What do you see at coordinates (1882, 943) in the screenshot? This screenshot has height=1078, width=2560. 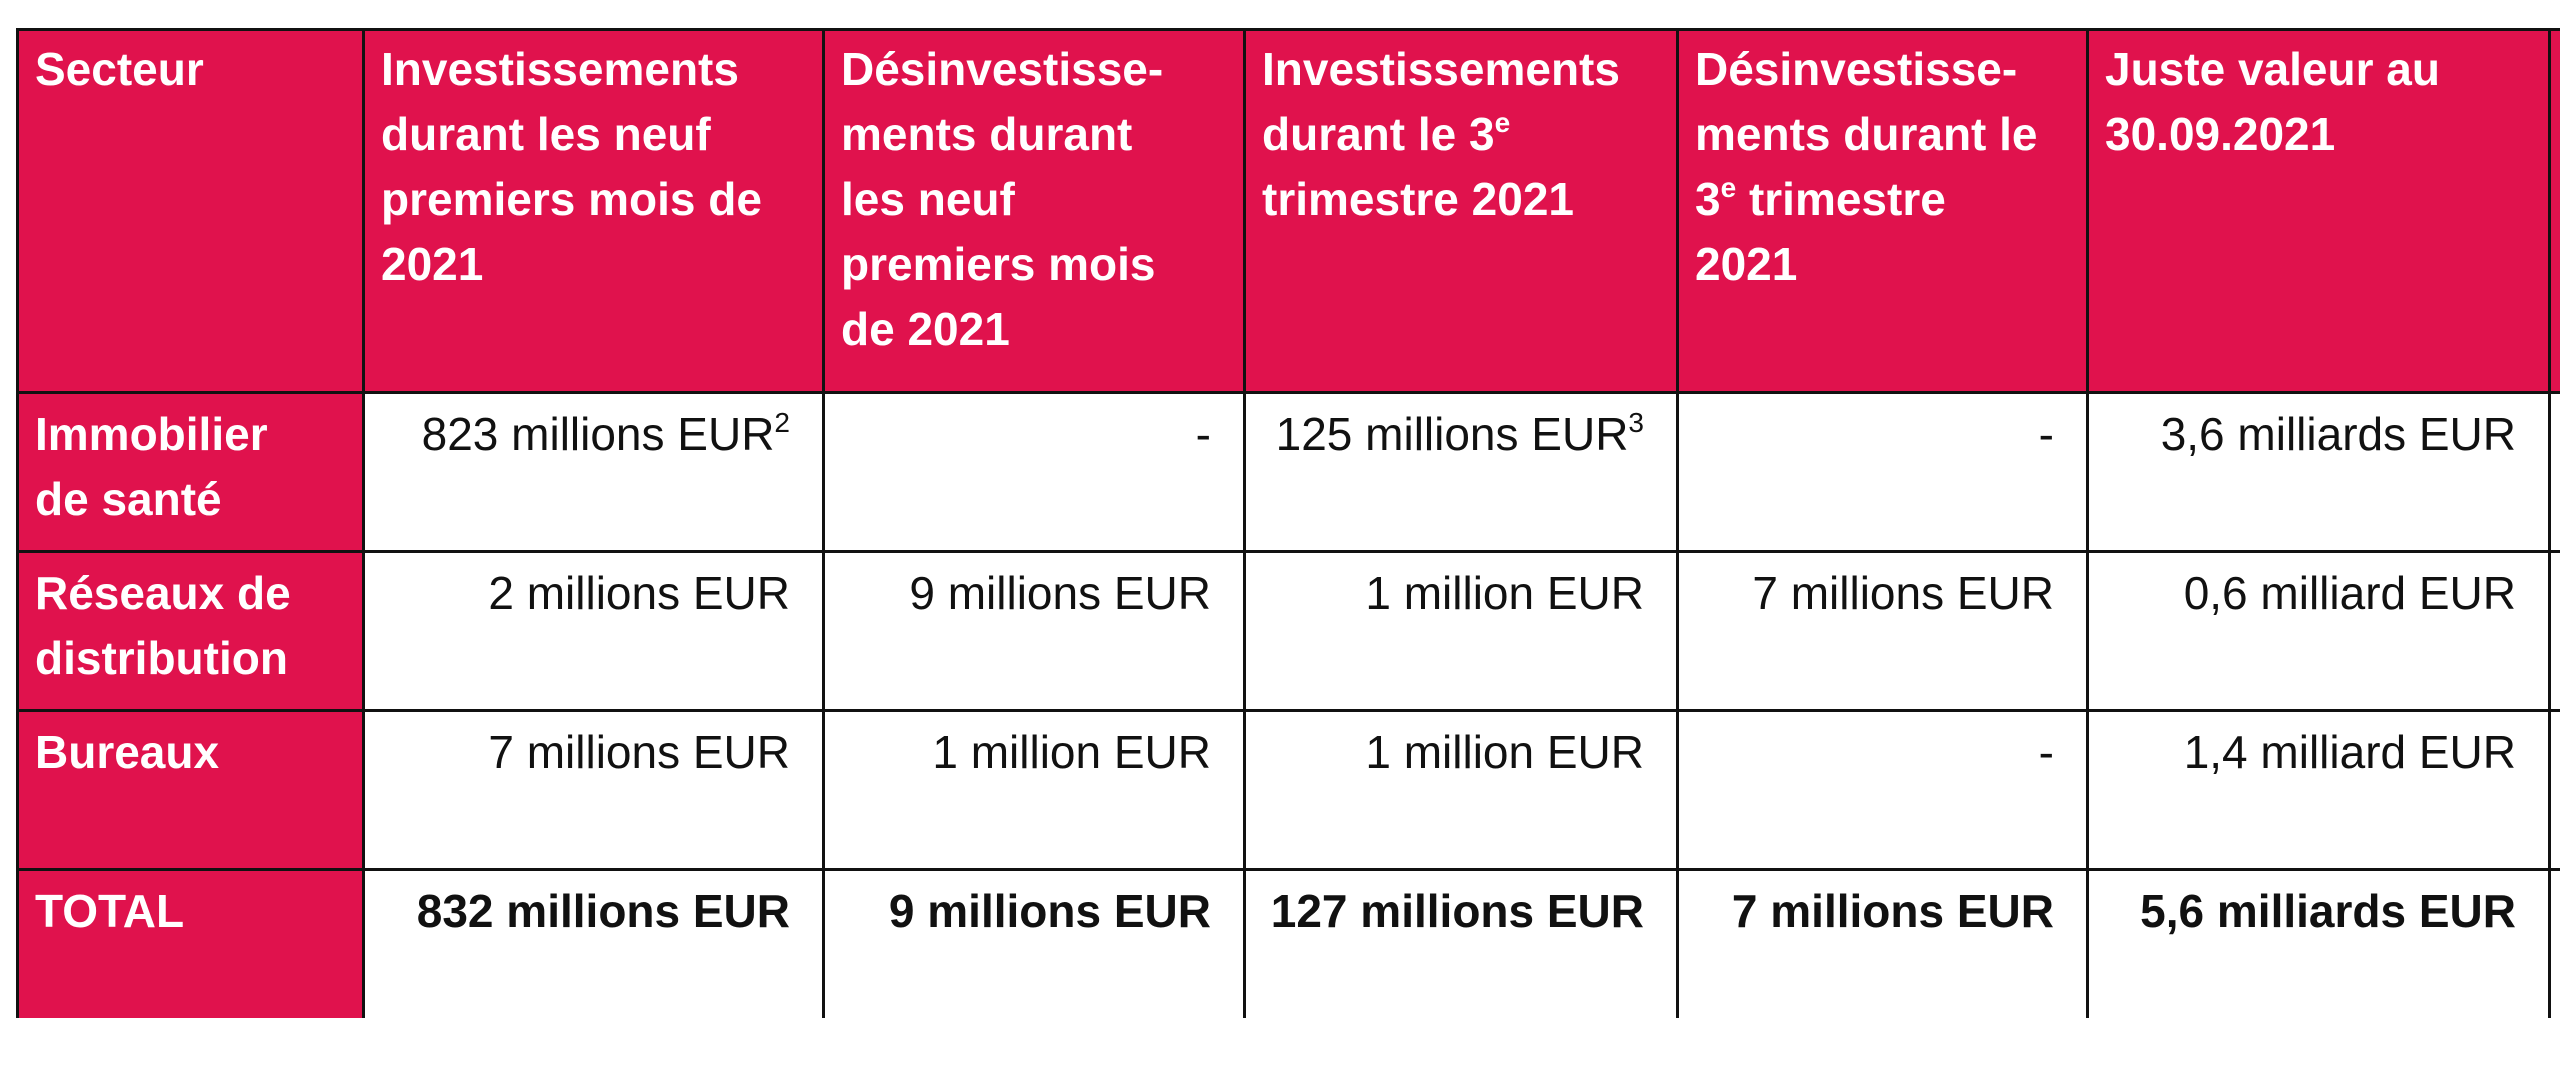 I see `total-divestments-q3: 7 millions EUR` at bounding box center [1882, 943].